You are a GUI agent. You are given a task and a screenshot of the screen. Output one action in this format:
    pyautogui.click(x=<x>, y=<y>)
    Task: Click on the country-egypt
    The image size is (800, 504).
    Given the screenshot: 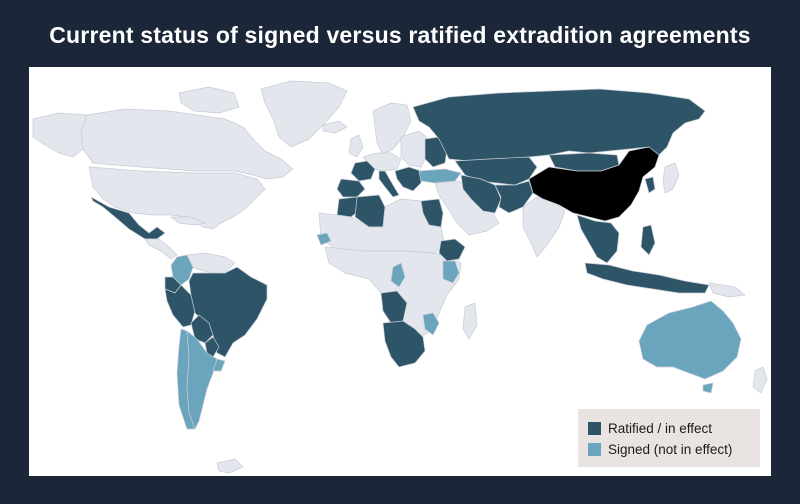 What is the action you would take?
    pyautogui.click(x=432, y=213)
    